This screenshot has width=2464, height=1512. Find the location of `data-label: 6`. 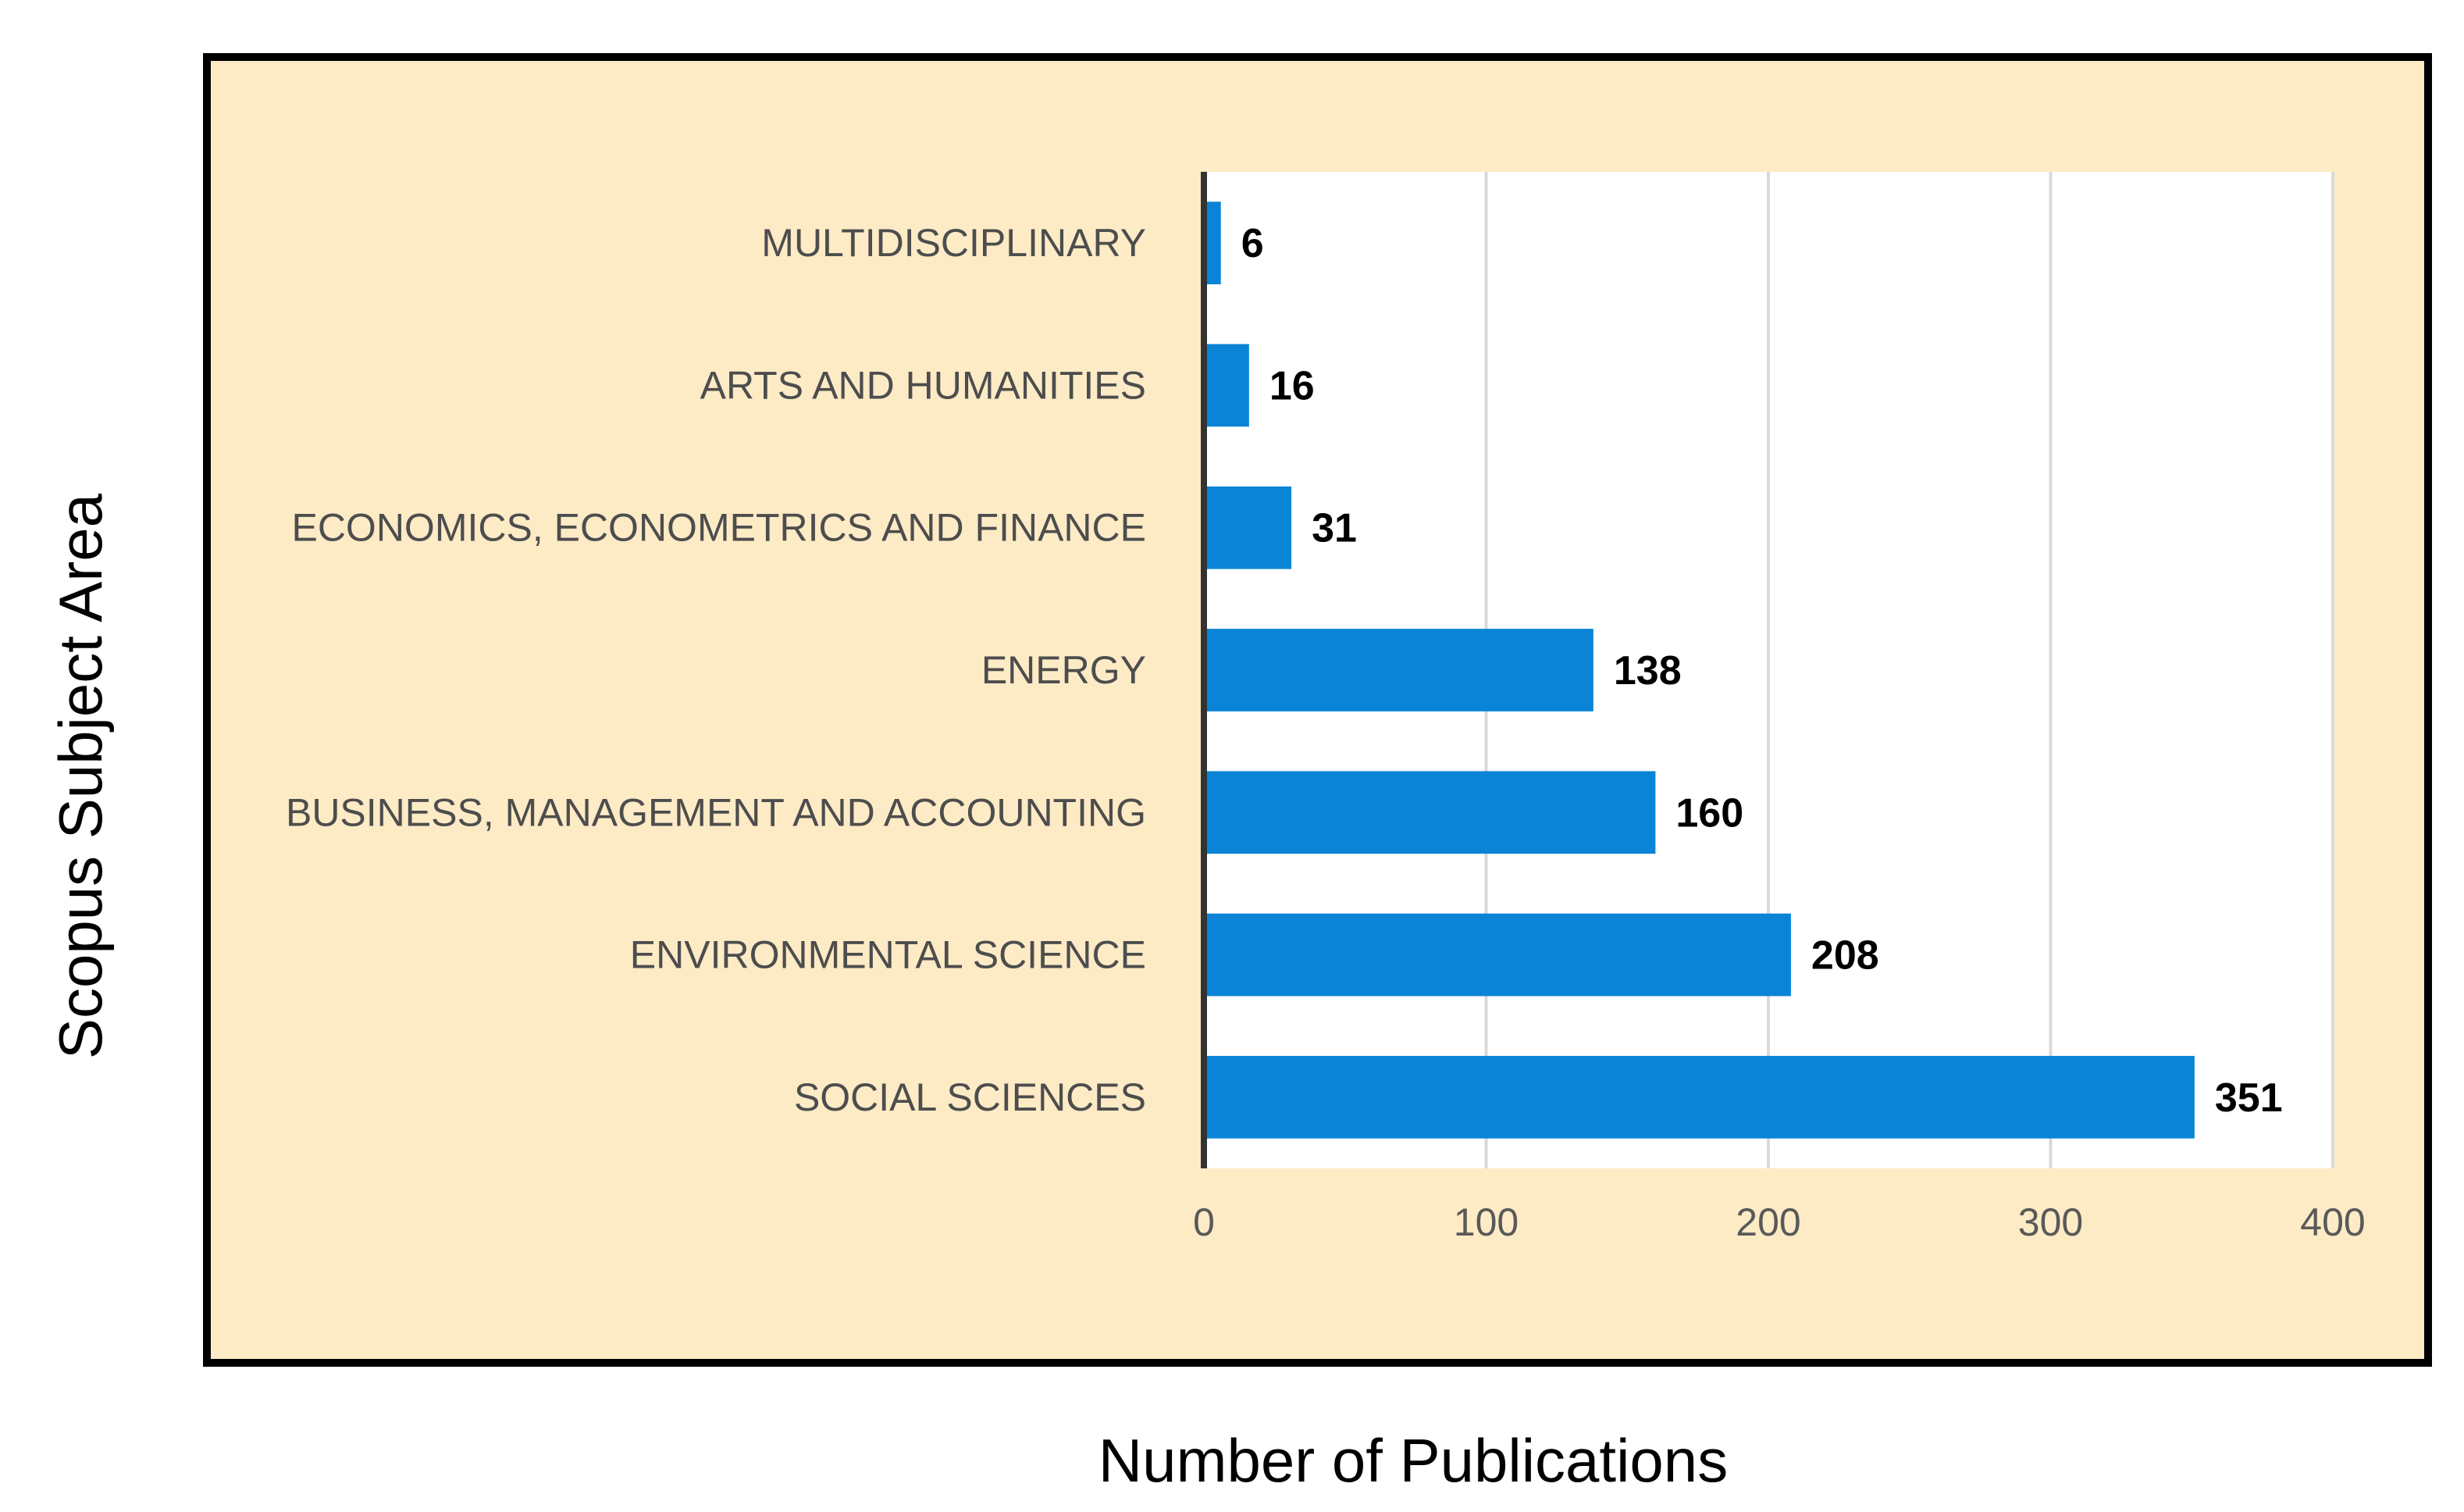

data-label: 6 is located at coordinates (1252, 243).